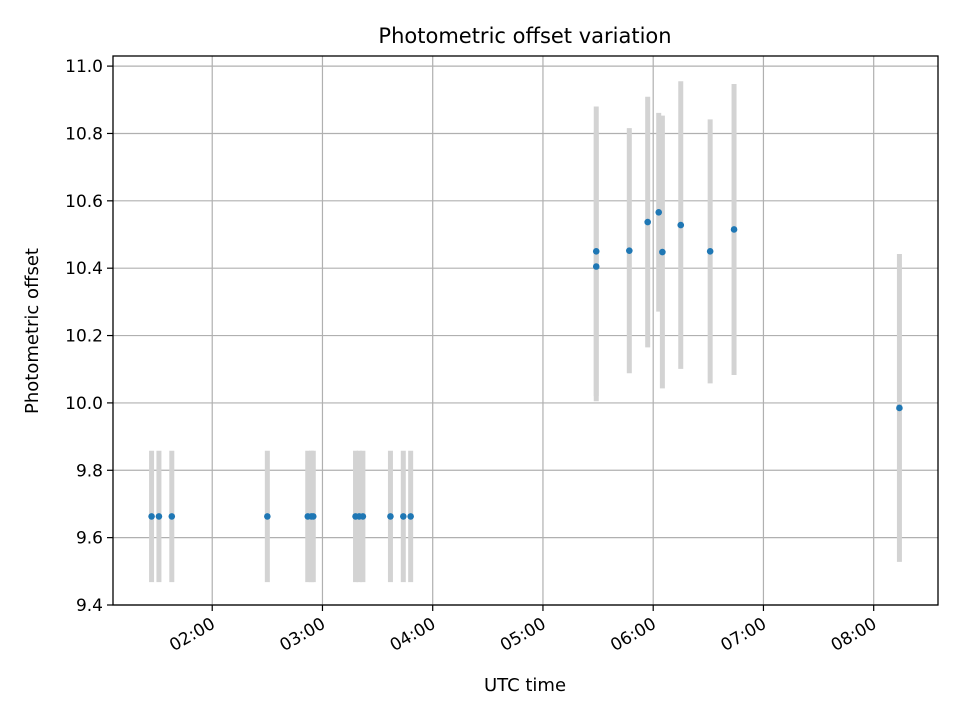  Describe the element at coordinates (84, 134) in the screenshot. I see `y-tick-label: 10.8` at that location.